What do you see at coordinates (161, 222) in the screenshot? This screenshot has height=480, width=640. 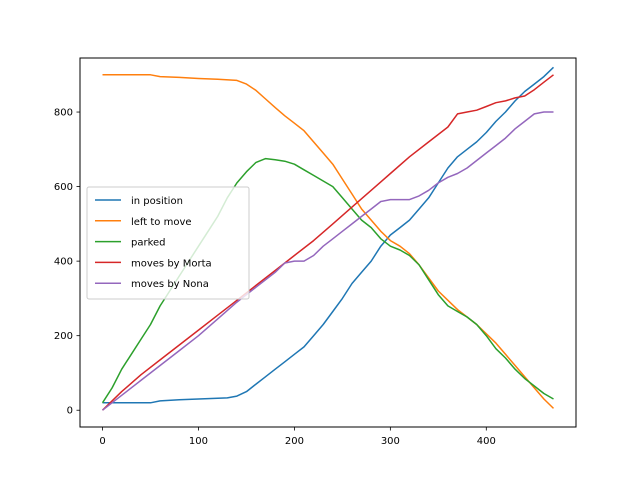 I see `legend-label-1: left to move` at bounding box center [161, 222].